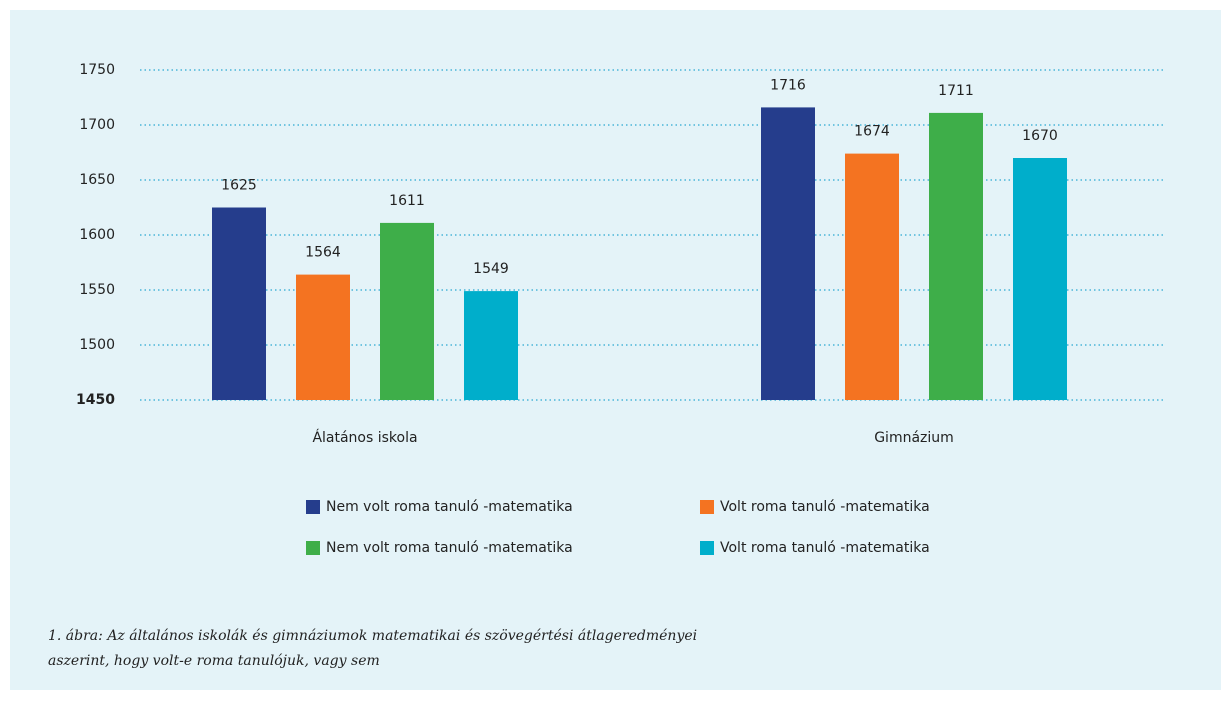 This screenshot has height=712, width=1231. I want to click on data-label: 1611, so click(407, 201).